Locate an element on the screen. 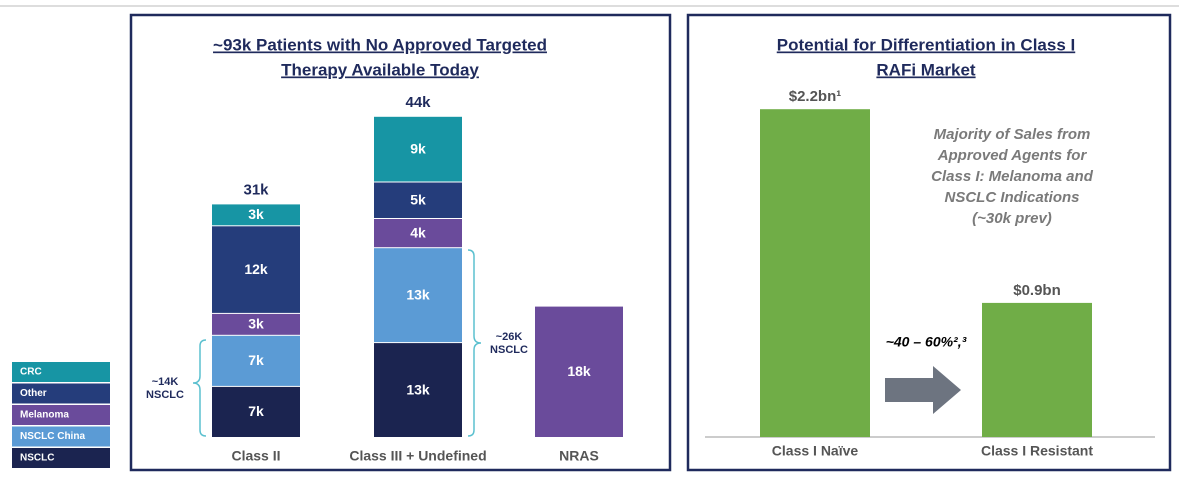 This screenshot has height=477, width=1179. data-label: 5k is located at coordinates (418, 199).